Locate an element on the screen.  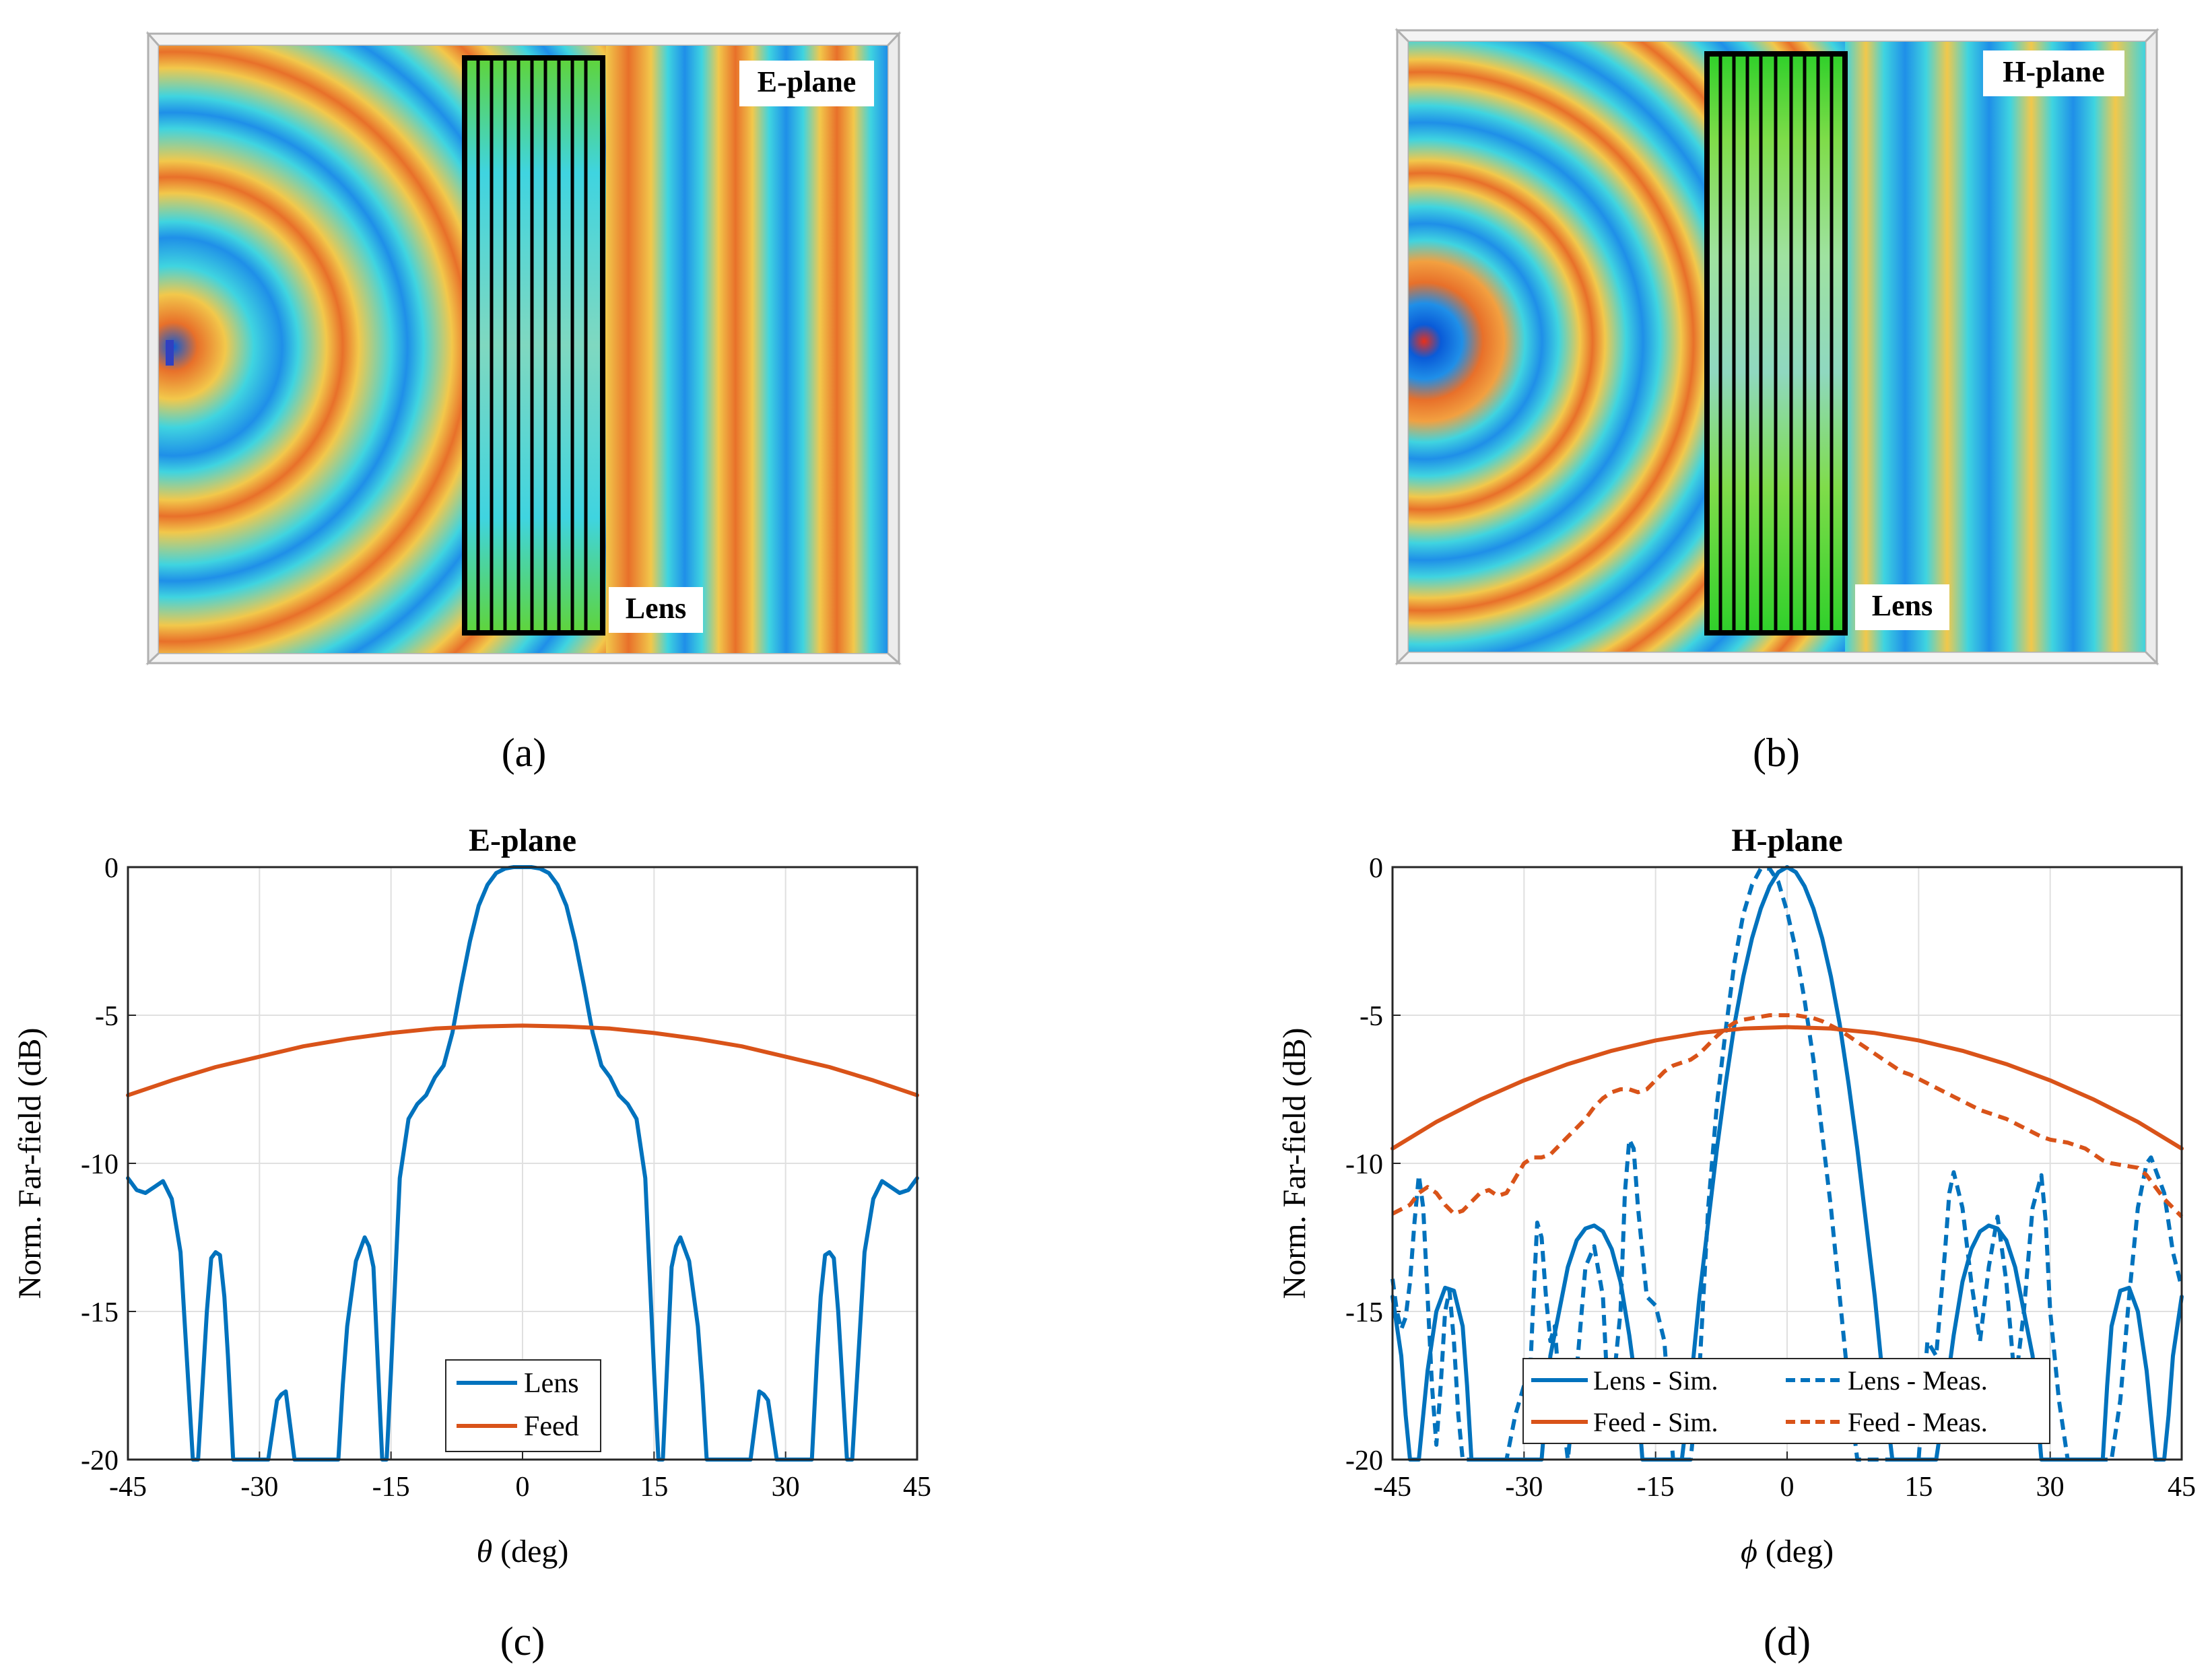
legend-label-feed: Feed is located at coordinates (551, 1426).